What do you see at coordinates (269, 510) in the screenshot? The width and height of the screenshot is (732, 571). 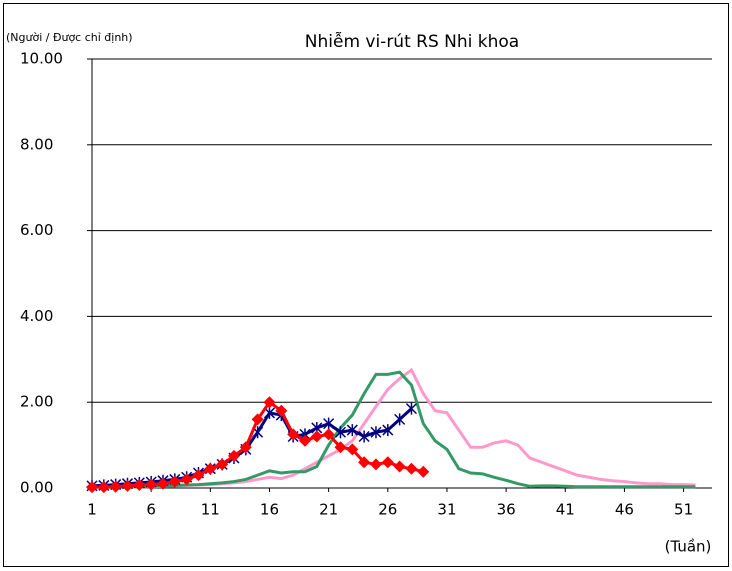 I see `x-tick-label: 16` at bounding box center [269, 510].